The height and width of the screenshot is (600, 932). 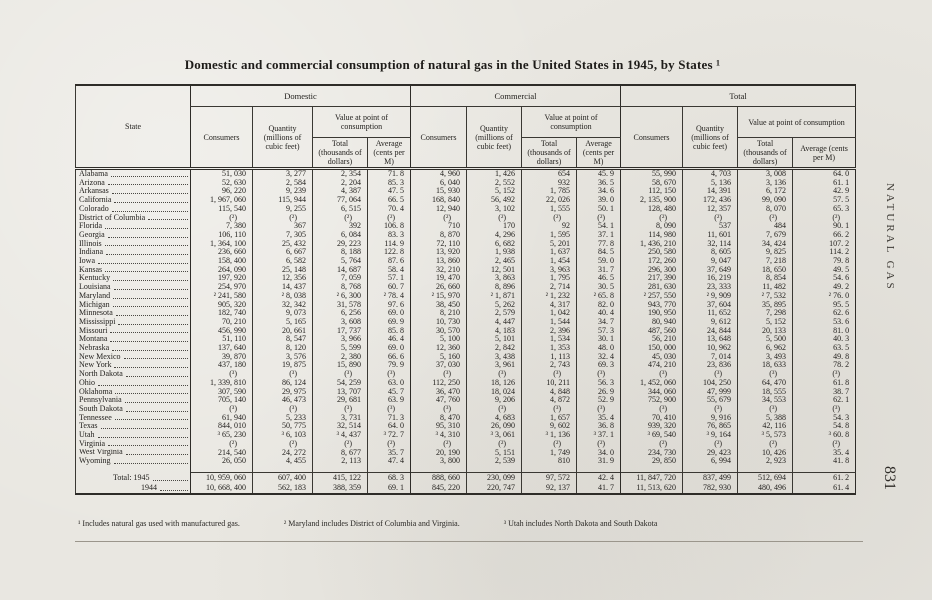 What do you see at coordinates (651, 461) in the screenshot?
I see `value-cell: 29, 850` at bounding box center [651, 461].